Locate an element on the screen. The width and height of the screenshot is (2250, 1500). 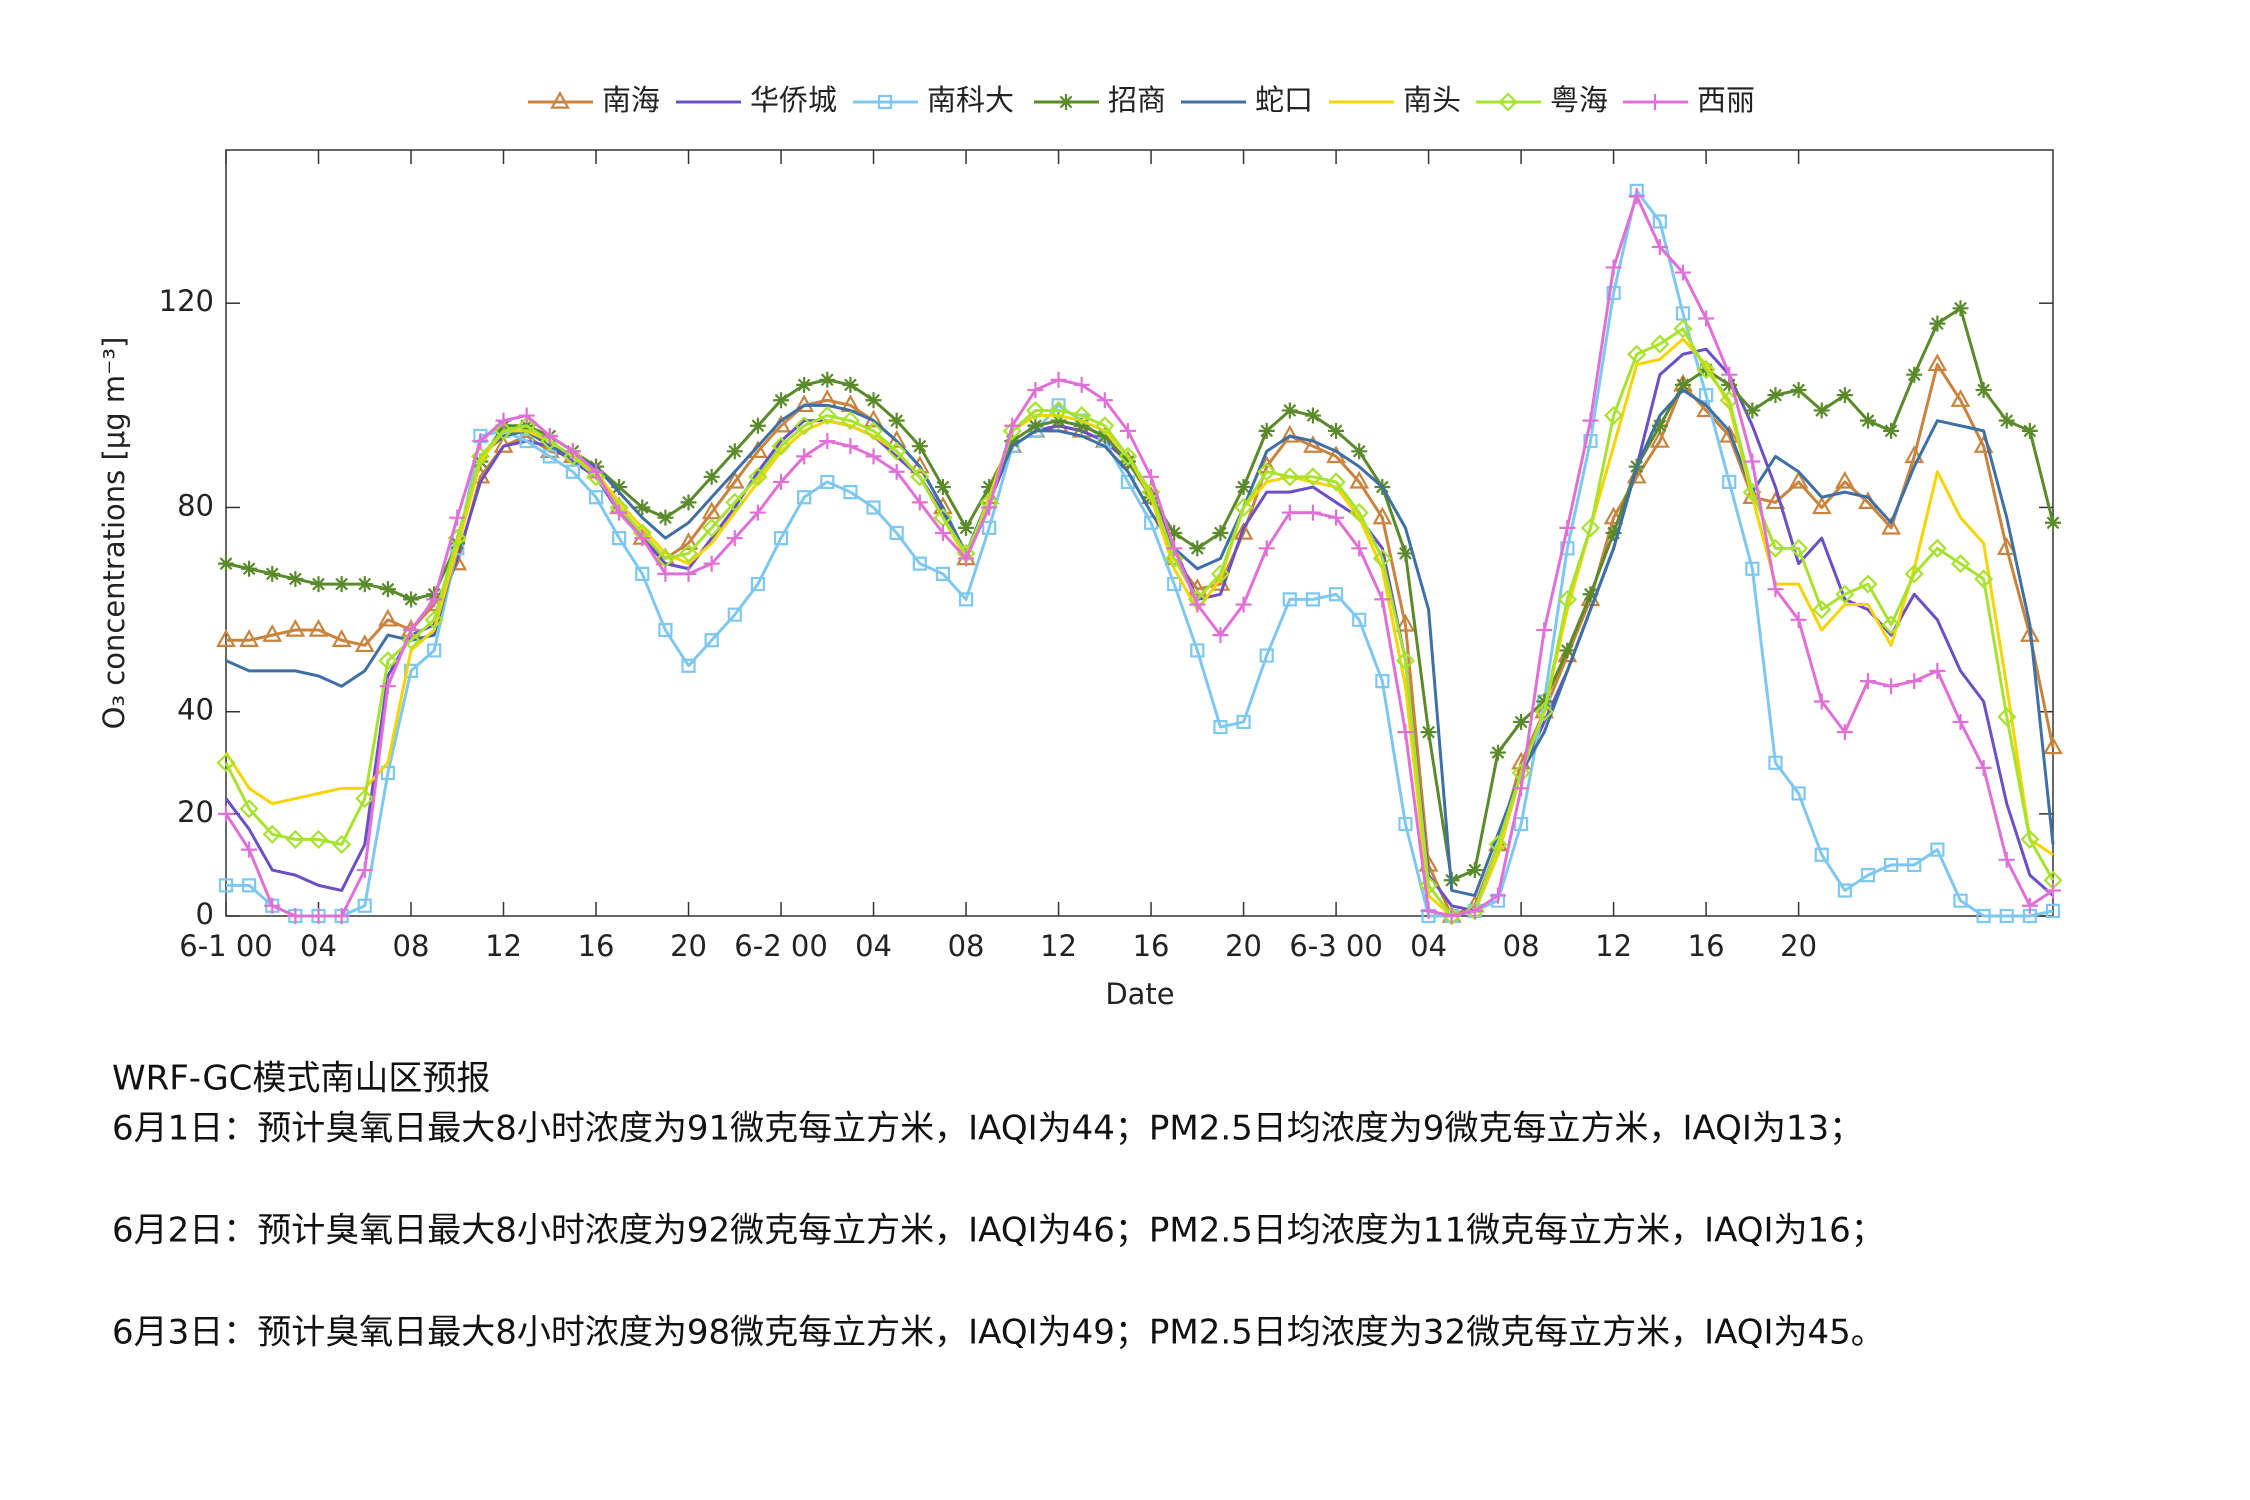
y-tick-label: 0 is located at coordinates (205, 914).